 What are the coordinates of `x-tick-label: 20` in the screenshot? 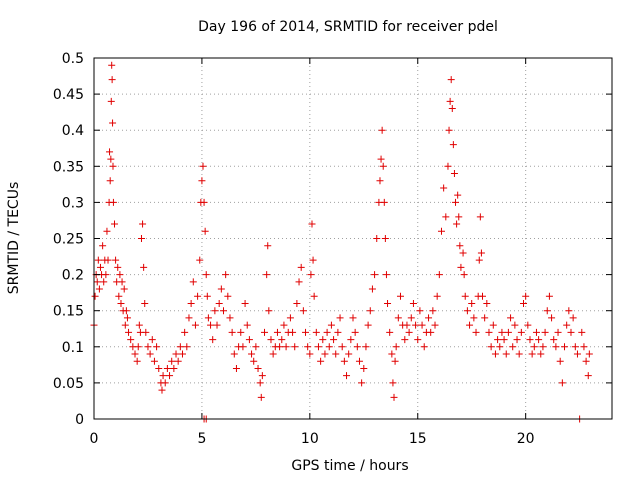 It's located at (526, 439).